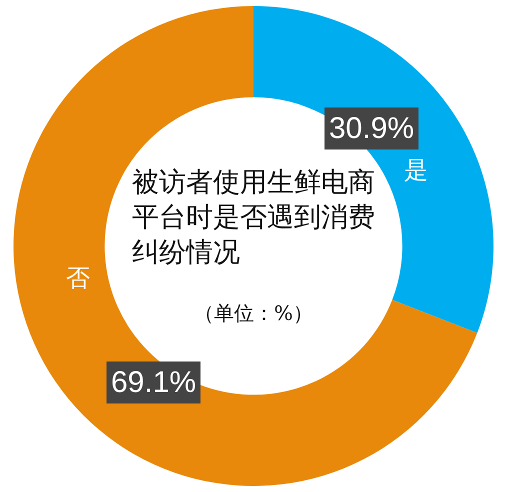 Image resolution: width=507 pixels, height=492 pixels. Describe the element at coordinates (153, 382) in the screenshot. I see `data-label: 69.1%` at that location.